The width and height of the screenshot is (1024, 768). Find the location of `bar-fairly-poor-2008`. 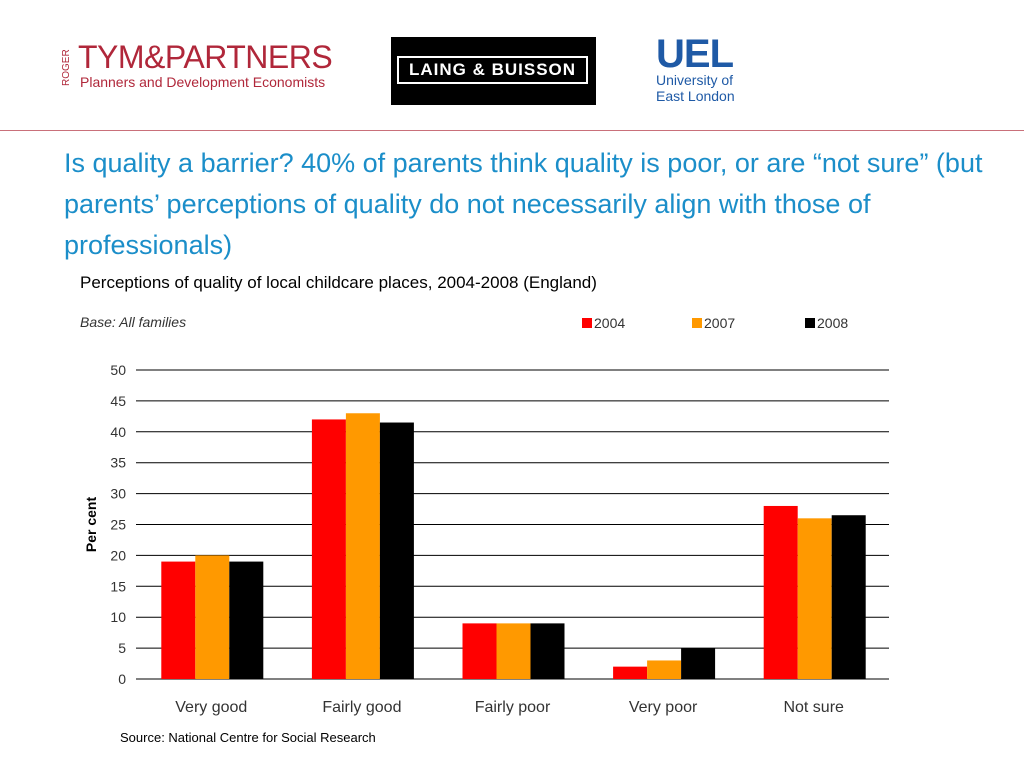

bar-fairly-poor-2008 is located at coordinates (547, 651).